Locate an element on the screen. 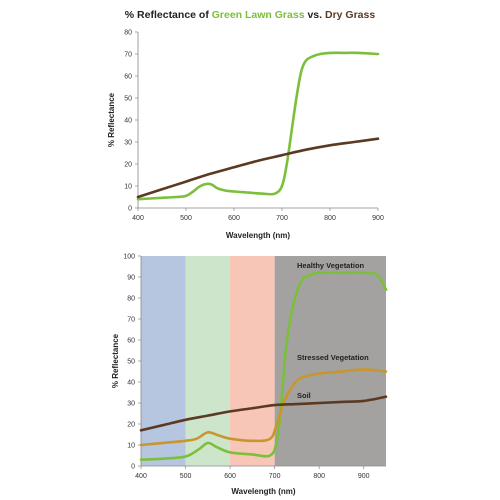 The width and height of the screenshot is (500, 500). series-line-stressed-vegetation is located at coordinates (263, 407).